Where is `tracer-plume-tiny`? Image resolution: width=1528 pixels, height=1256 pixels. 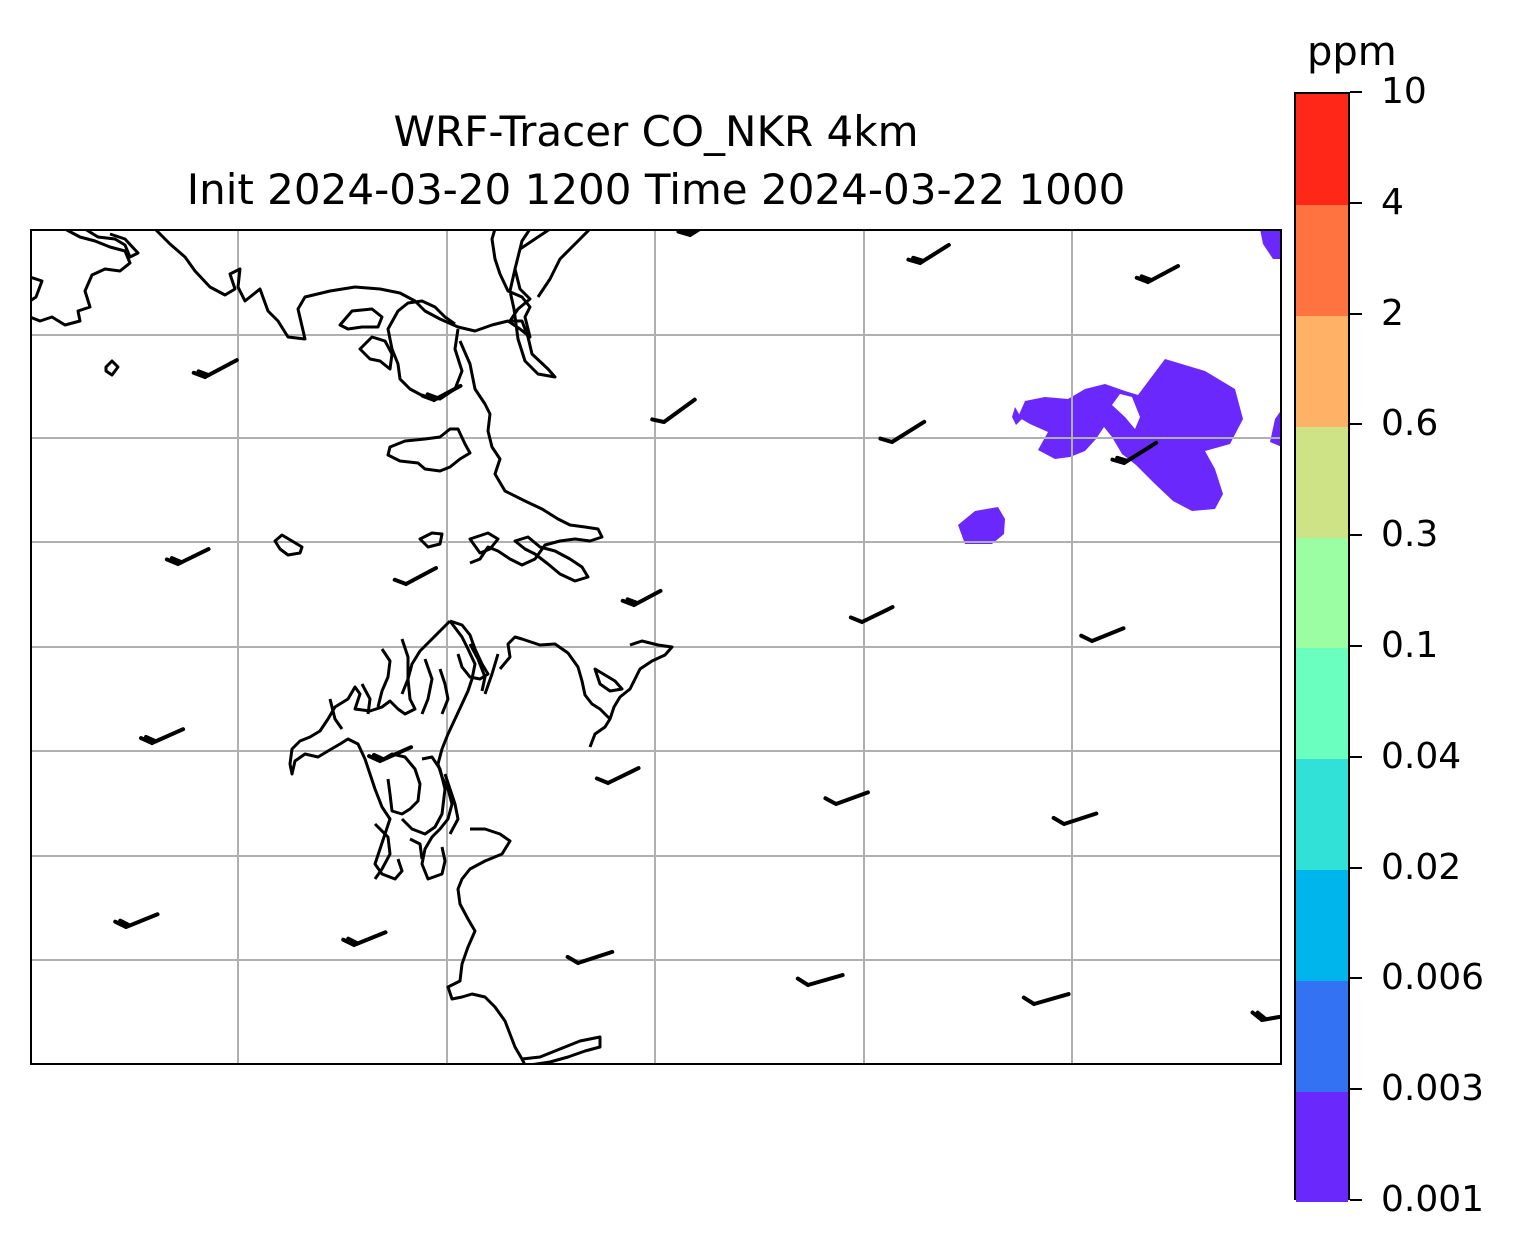 tracer-plume-tiny is located at coordinates (1017, 416).